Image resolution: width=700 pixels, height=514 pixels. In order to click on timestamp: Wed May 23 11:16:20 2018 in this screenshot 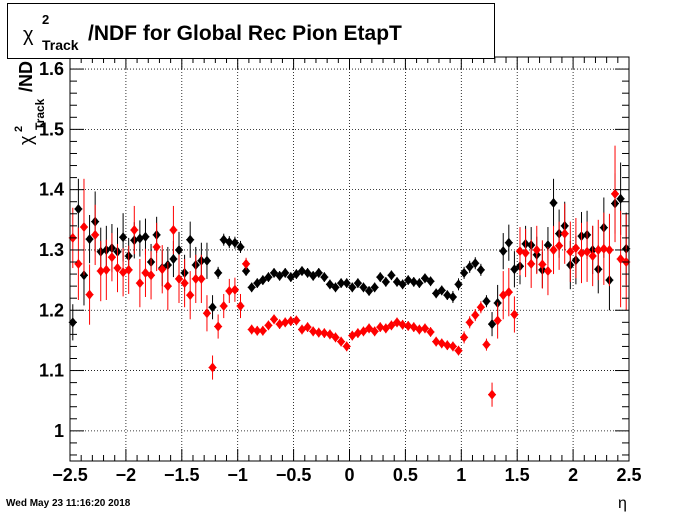, I will do `click(68, 503)`.